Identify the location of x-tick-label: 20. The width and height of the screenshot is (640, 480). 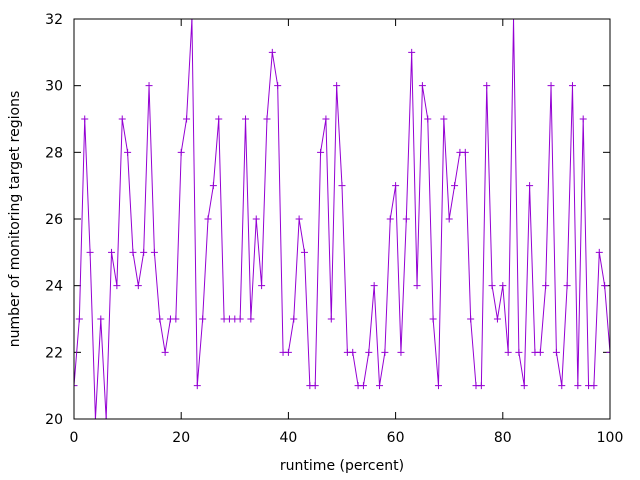
(181, 438).